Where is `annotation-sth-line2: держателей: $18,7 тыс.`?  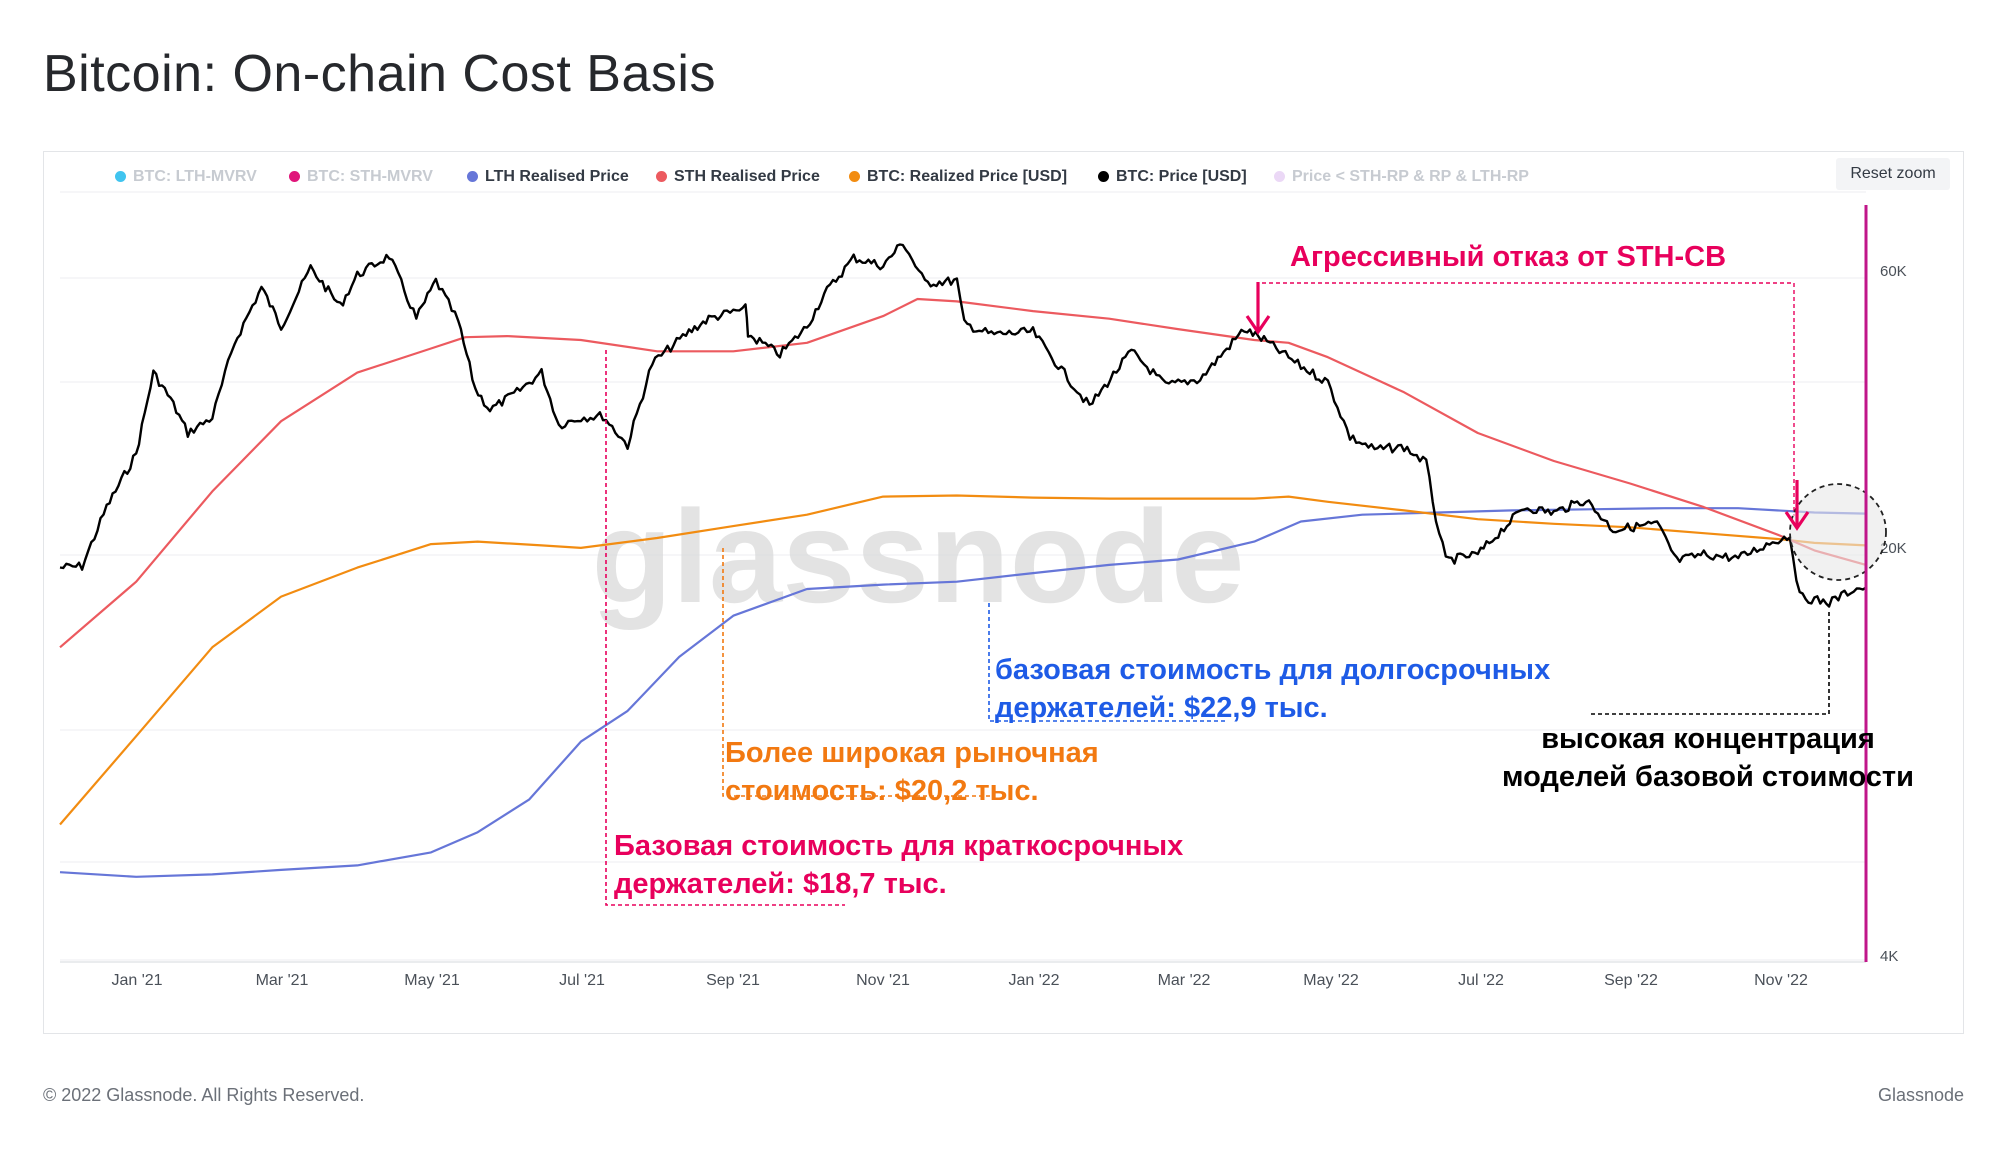 annotation-sth-line2: держателей: $18,7 тыс. is located at coordinates (780, 884).